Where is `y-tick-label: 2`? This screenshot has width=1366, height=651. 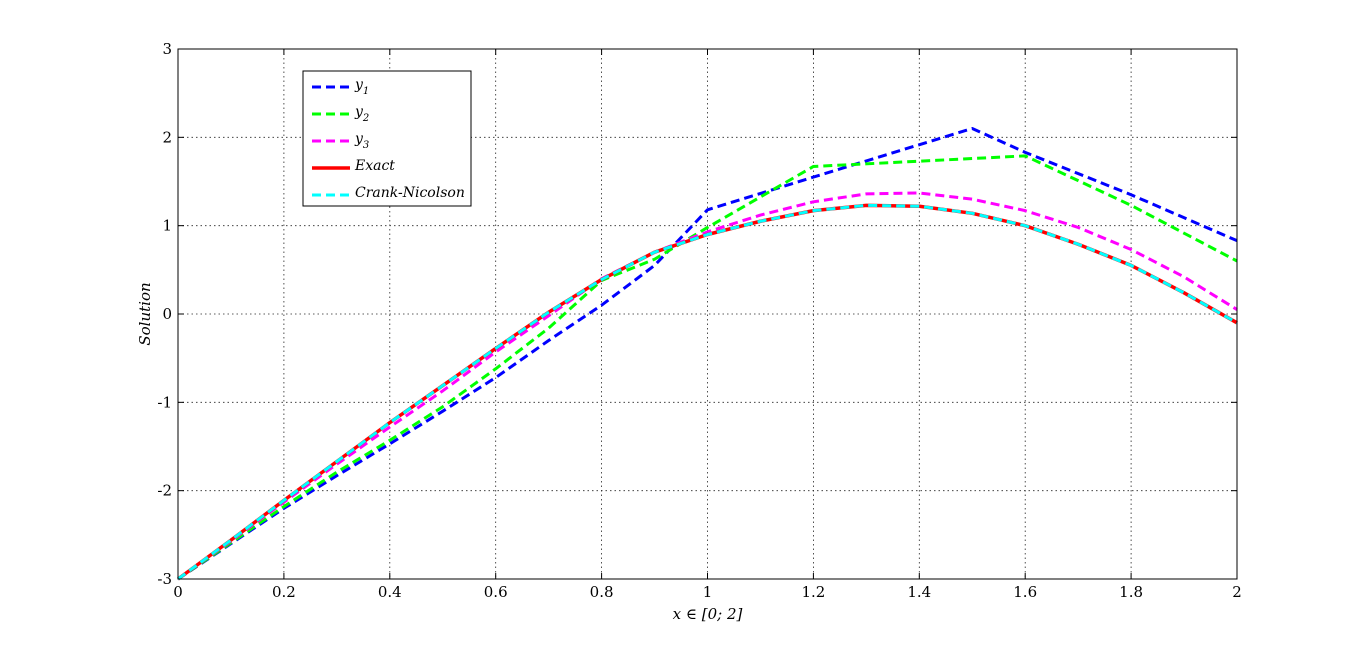
y-tick-label: 2 is located at coordinates (167, 137).